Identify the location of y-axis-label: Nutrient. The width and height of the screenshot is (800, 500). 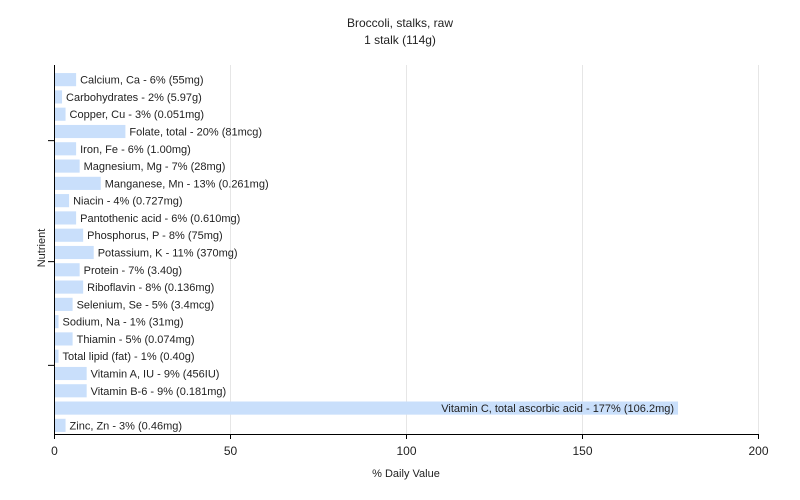
(42, 248).